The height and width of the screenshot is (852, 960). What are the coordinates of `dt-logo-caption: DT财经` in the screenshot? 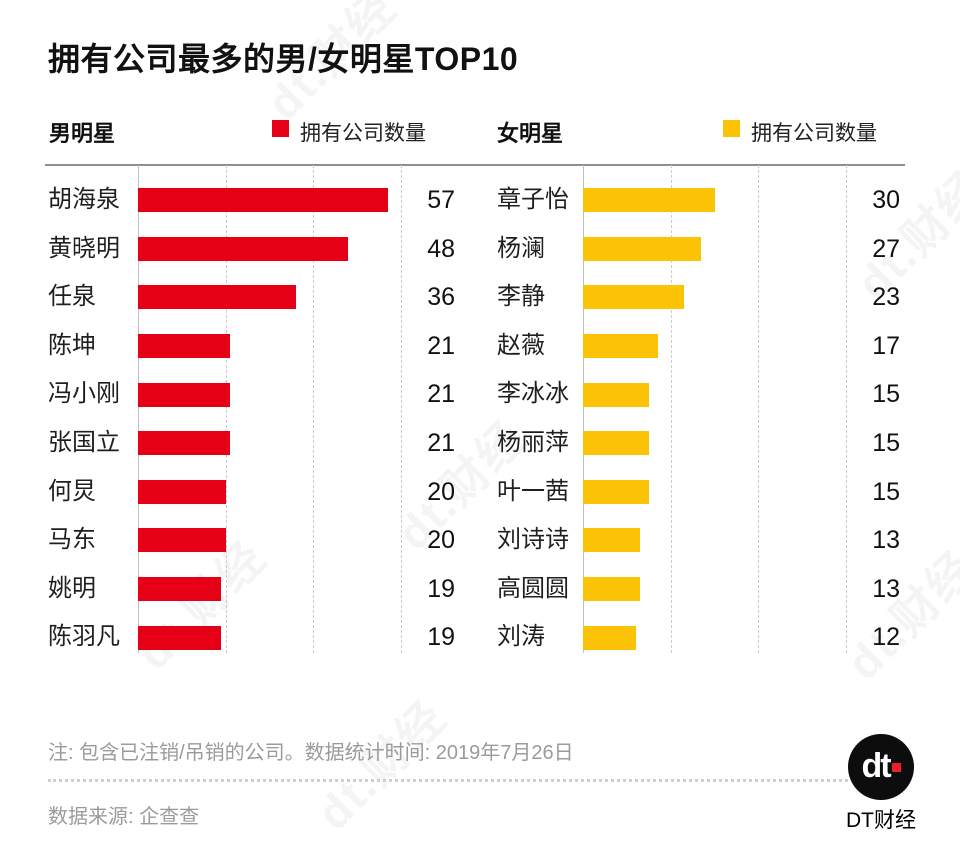 It's located at (881, 820).